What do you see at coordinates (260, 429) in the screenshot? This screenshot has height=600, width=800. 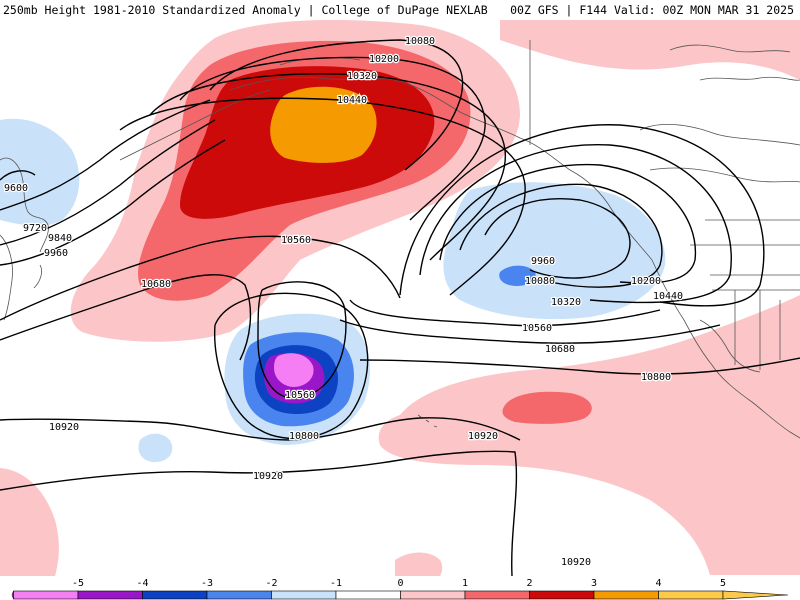 I see `contour-10920-west` at bounding box center [260, 429].